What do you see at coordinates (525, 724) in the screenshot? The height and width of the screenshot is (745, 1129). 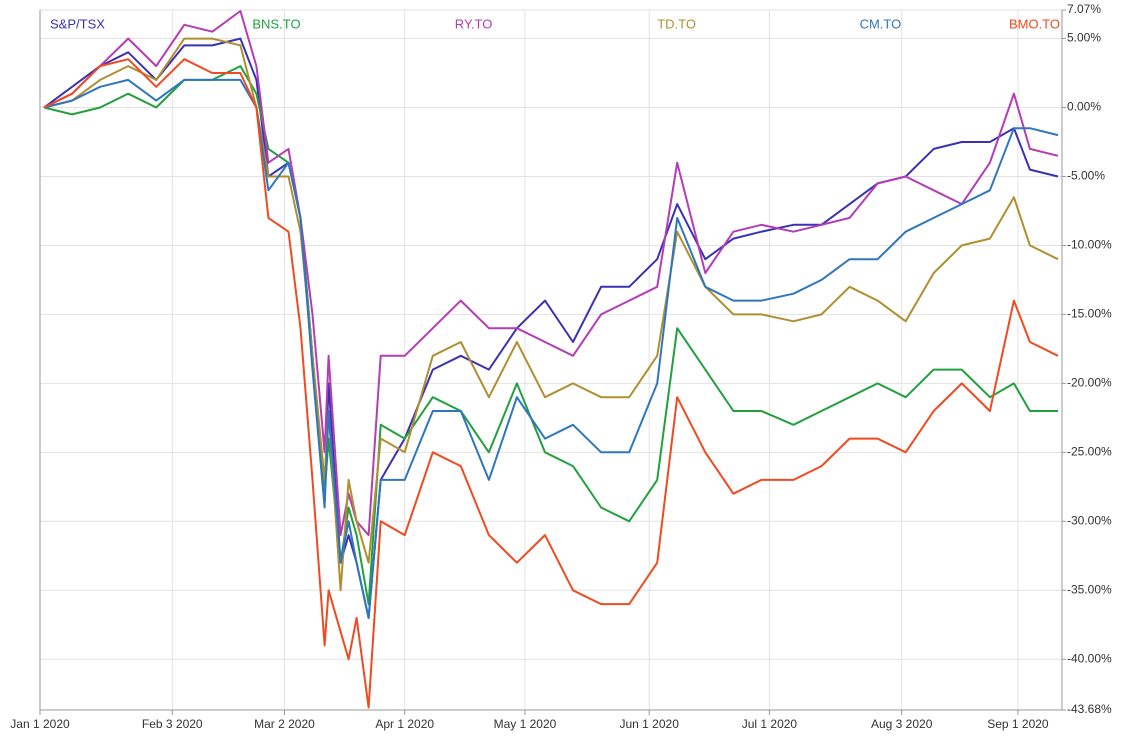 I see `x-tick-label: May 1 2020` at bounding box center [525, 724].